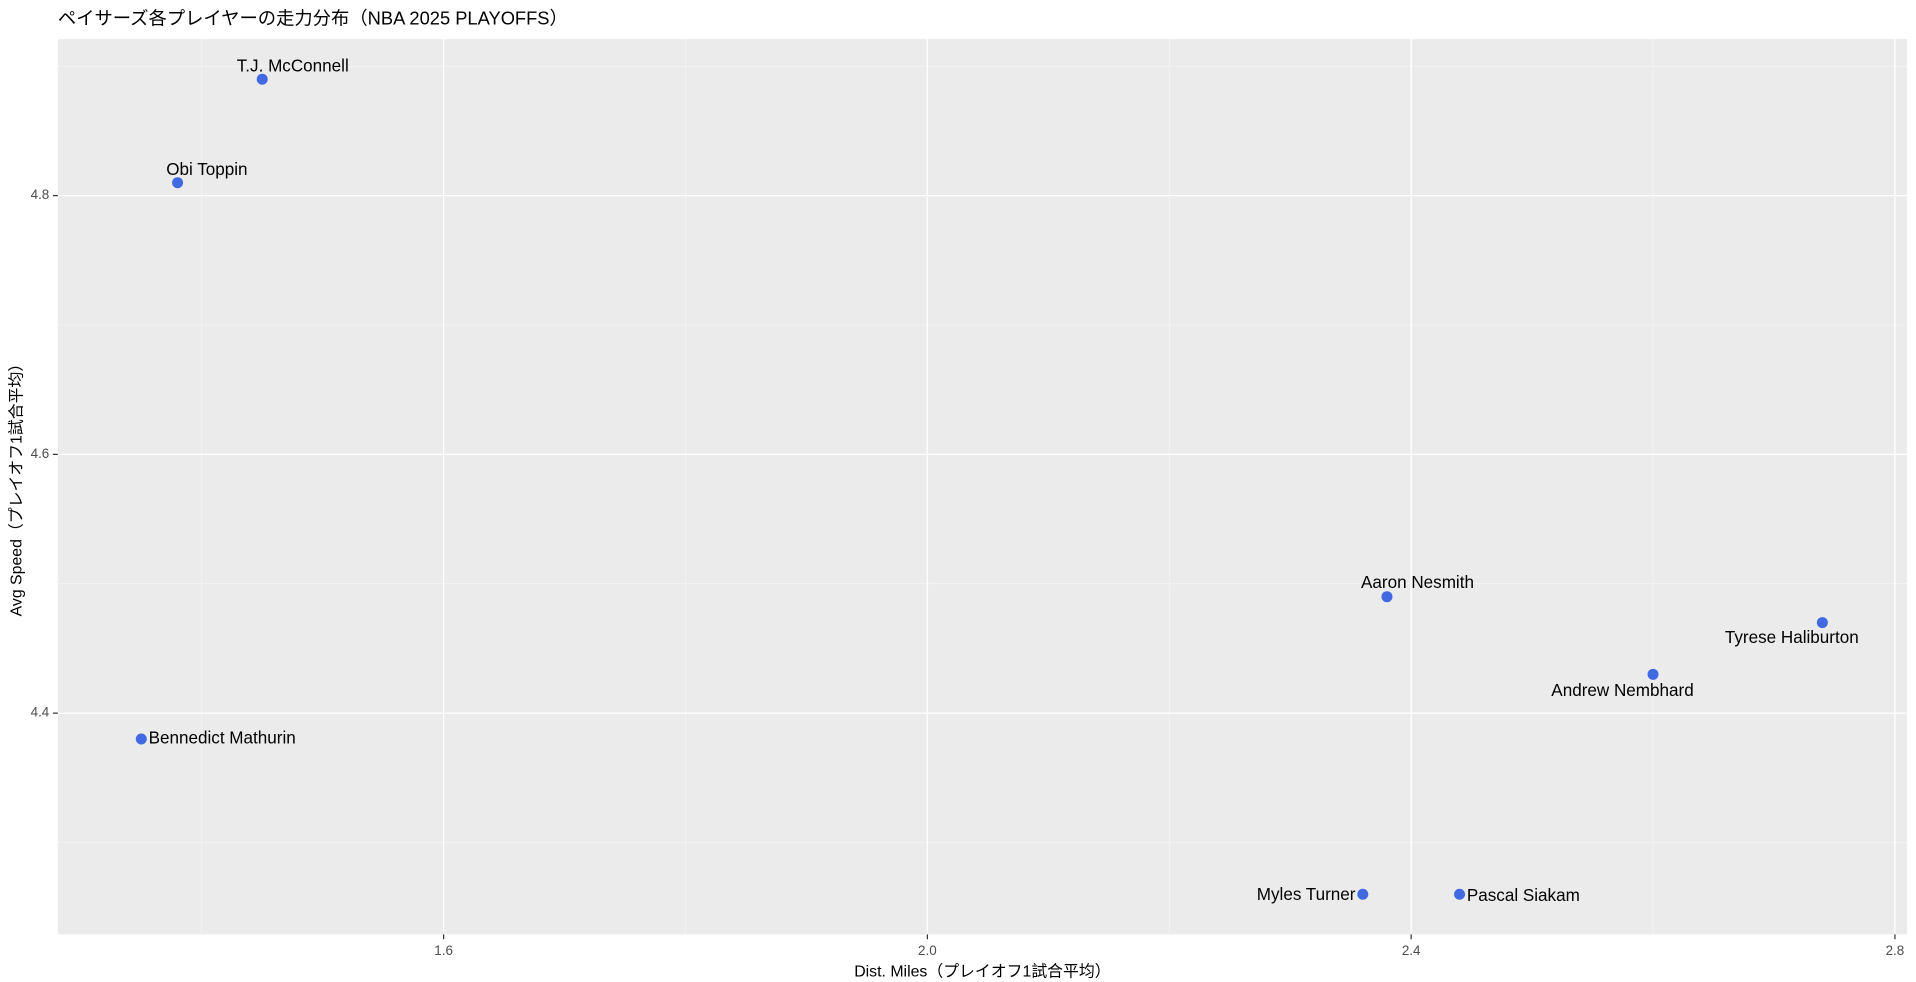 The width and height of the screenshot is (1916, 982). Describe the element at coordinates (443, 950) in the screenshot. I see `x-tick-label: 1.6` at that location.